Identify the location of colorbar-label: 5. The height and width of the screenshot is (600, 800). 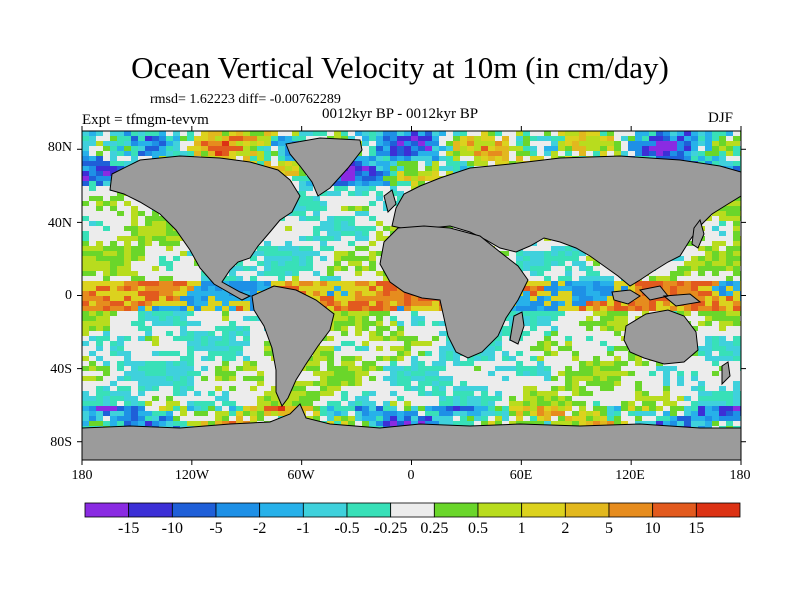
(609, 528).